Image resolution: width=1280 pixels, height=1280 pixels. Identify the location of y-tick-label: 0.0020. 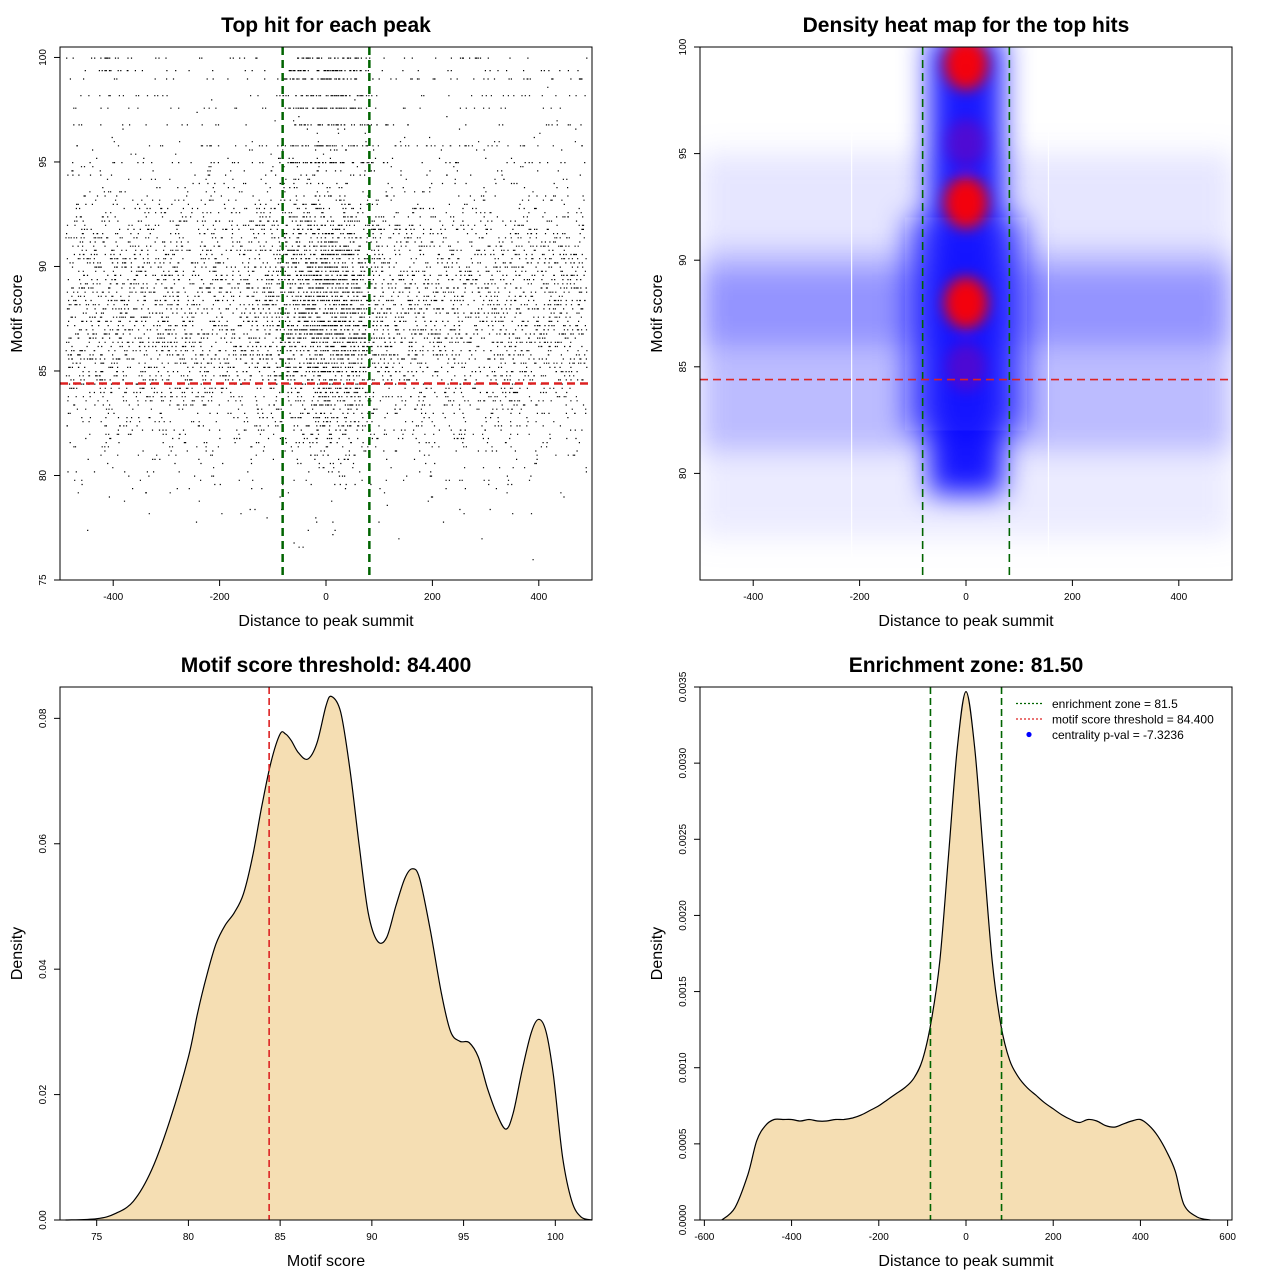
(683, 915).